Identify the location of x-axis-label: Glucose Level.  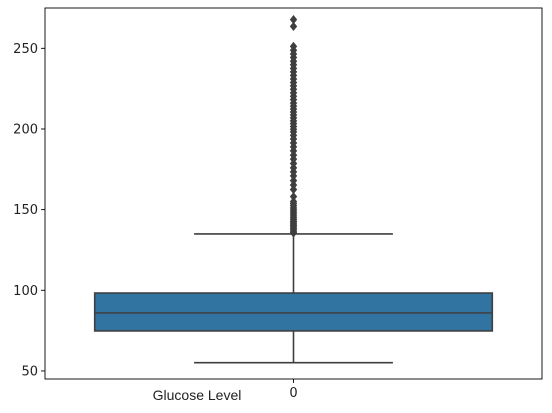
(197, 395).